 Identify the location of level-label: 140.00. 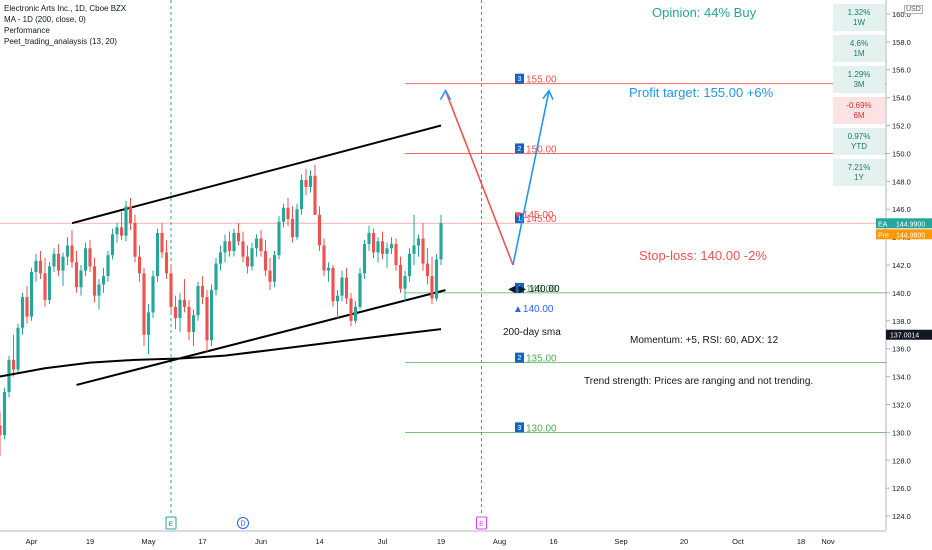
(541, 289).